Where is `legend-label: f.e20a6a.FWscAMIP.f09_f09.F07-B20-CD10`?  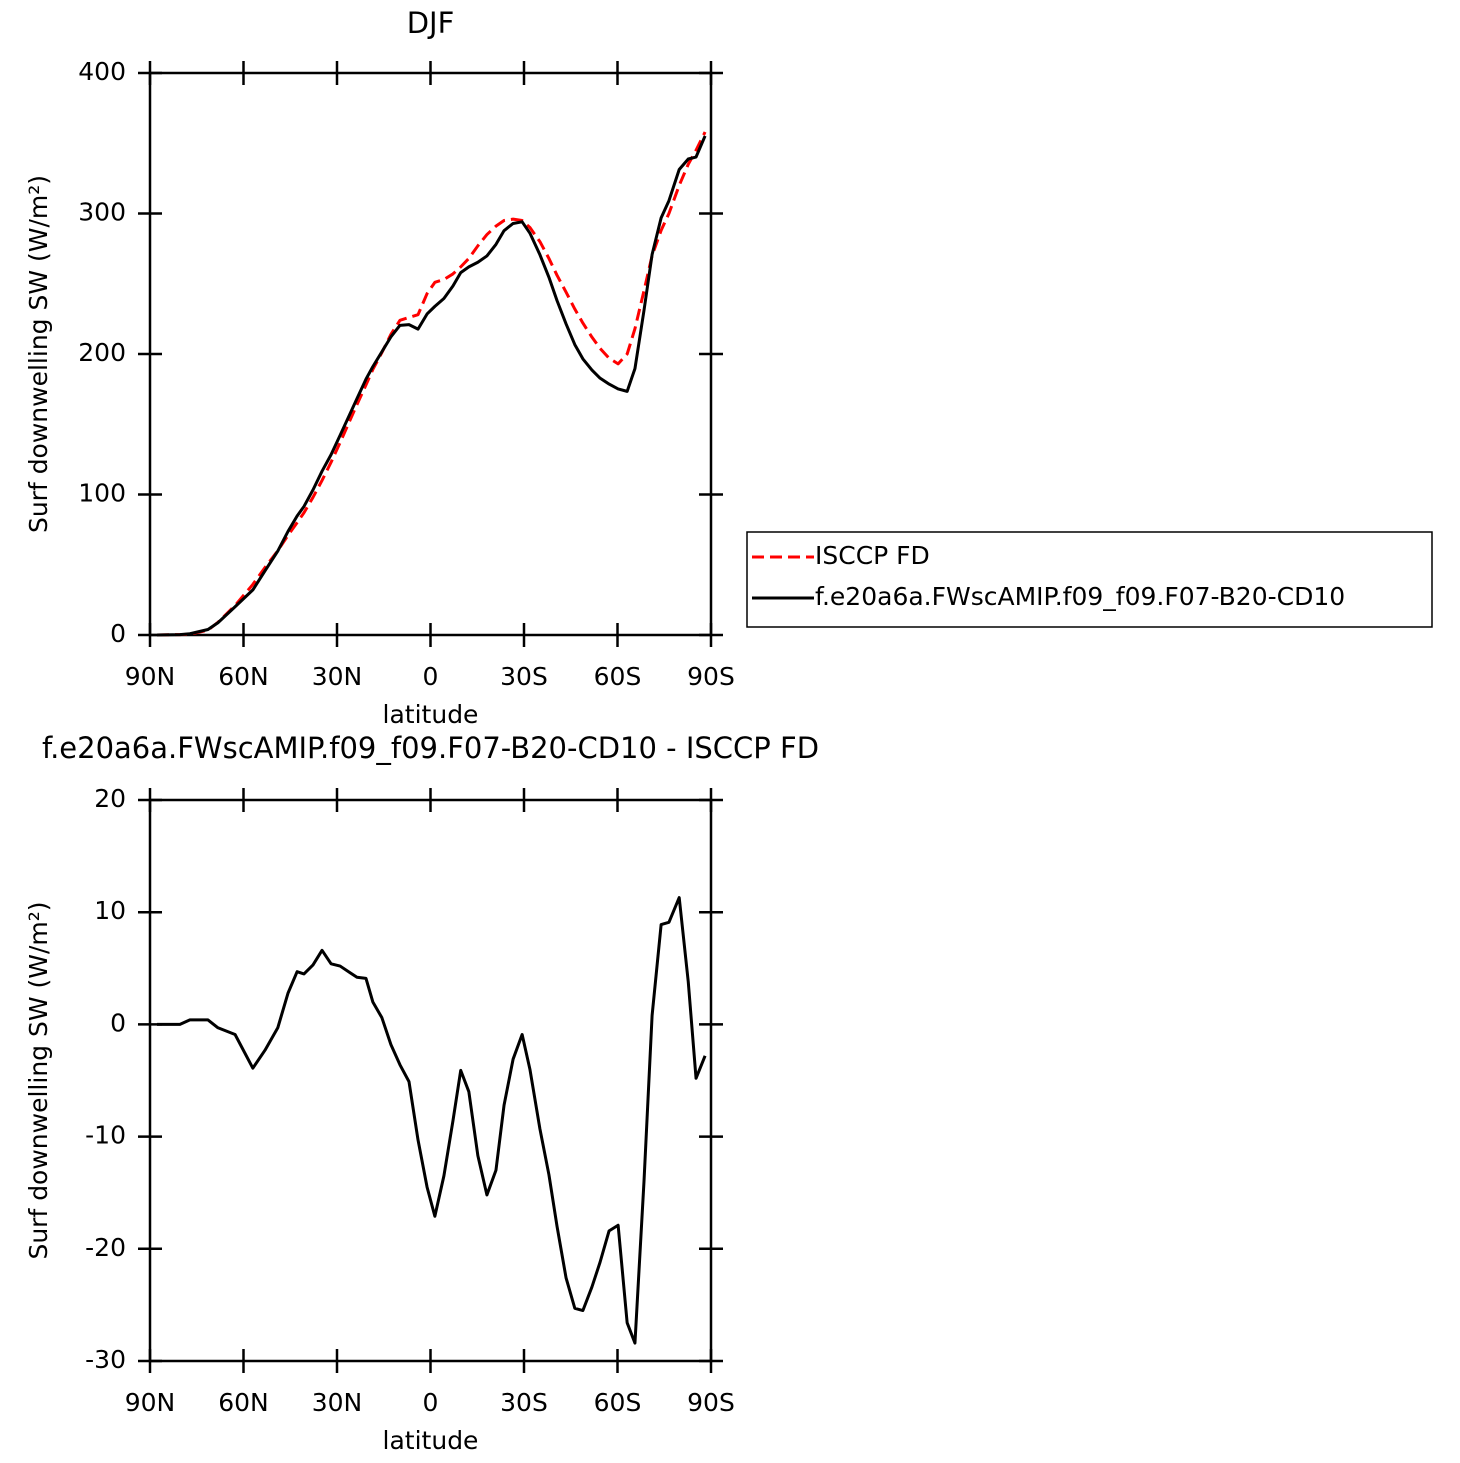
legend-label: f.e20a6a.FWscAMIP.f09_f09.F07-B20-CD10 is located at coordinates (1080, 596).